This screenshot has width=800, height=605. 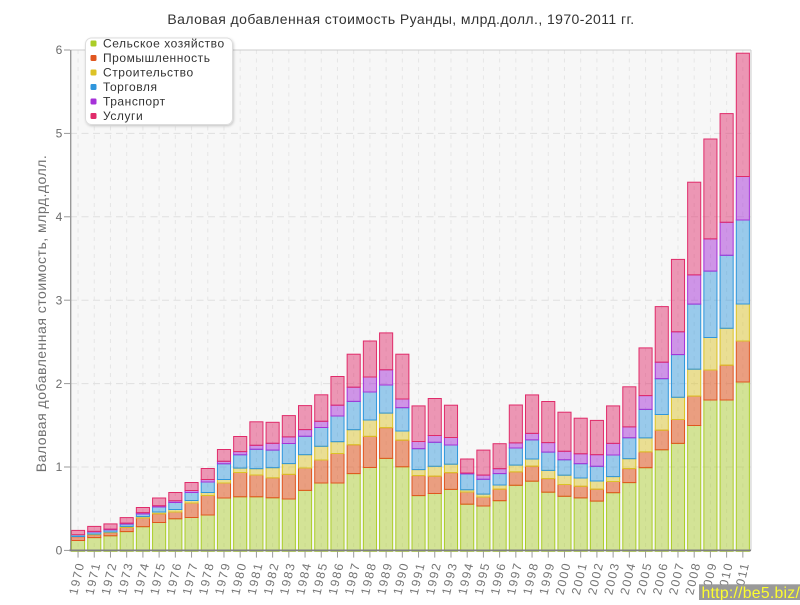 I want to click on svg-text: Транспорт, so click(x=134, y=102).